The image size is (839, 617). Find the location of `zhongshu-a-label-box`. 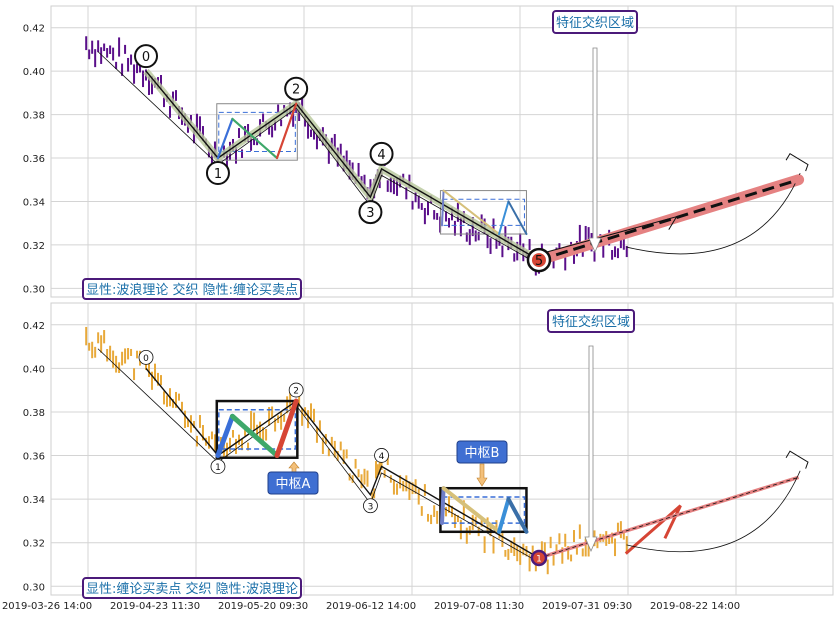

zhongshu-a-label-box is located at coordinates (293, 483).